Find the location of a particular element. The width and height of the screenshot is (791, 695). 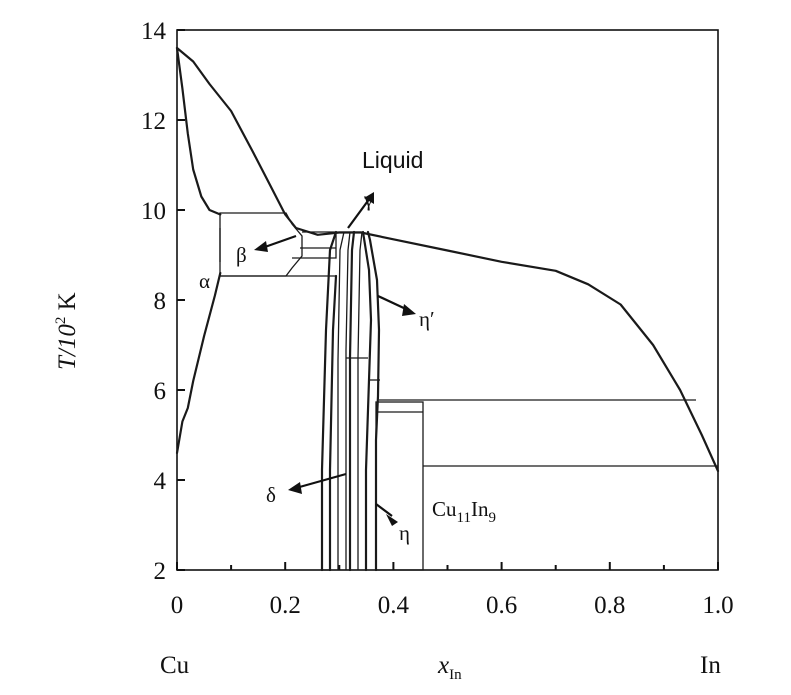

x-tick-label: 0.4 is located at coordinates (394, 605).